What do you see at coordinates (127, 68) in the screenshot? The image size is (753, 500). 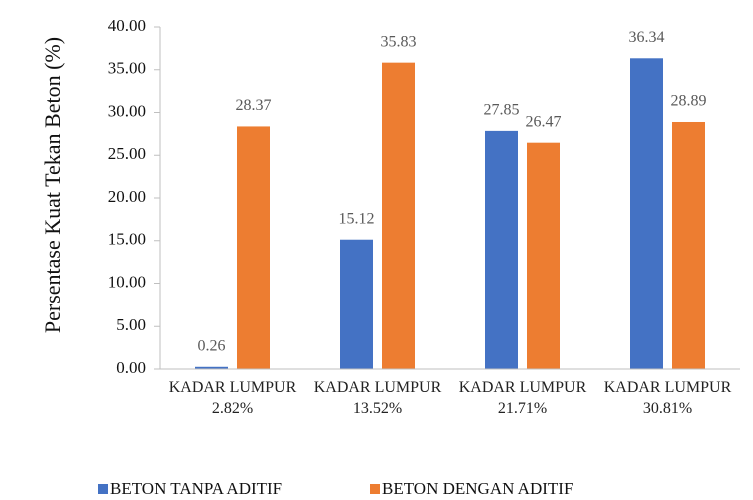 I see `y-tick-label: 35.00` at bounding box center [127, 68].